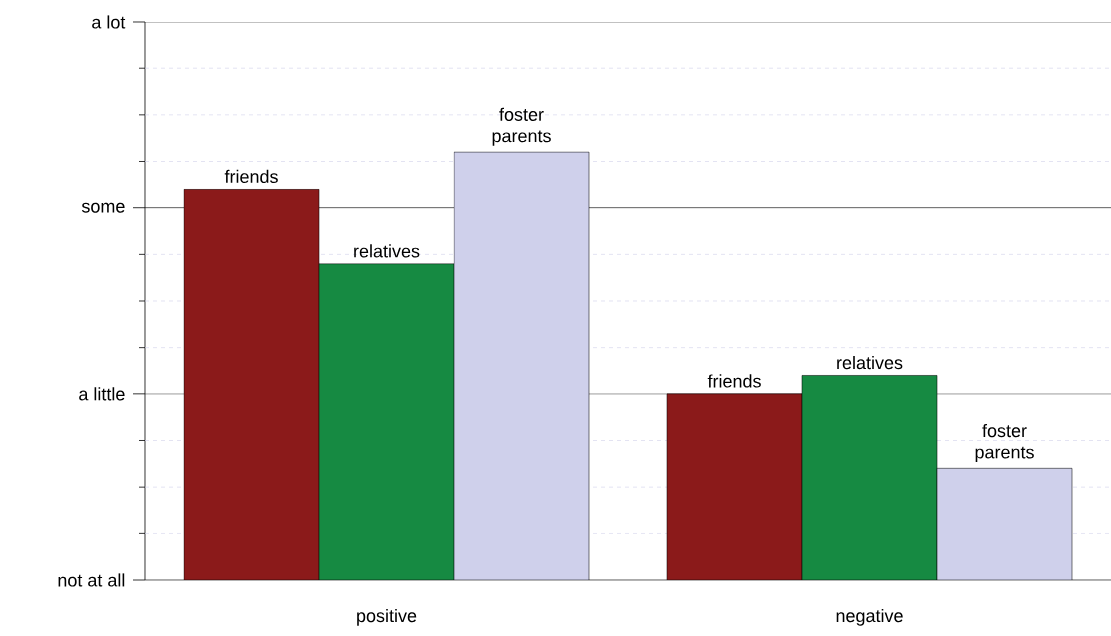  Describe the element at coordinates (102, 394) in the screenshot. I see `ref-line-label: a little` at that location.